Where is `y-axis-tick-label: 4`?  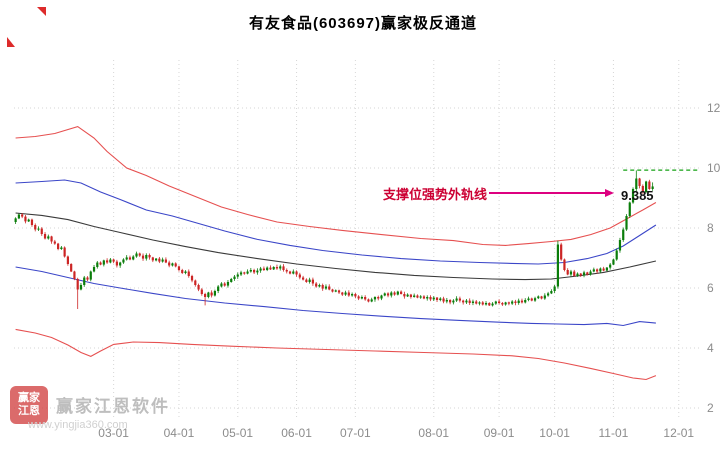
y-axis-tick-label: 4 is located at coordinates (710, 348).